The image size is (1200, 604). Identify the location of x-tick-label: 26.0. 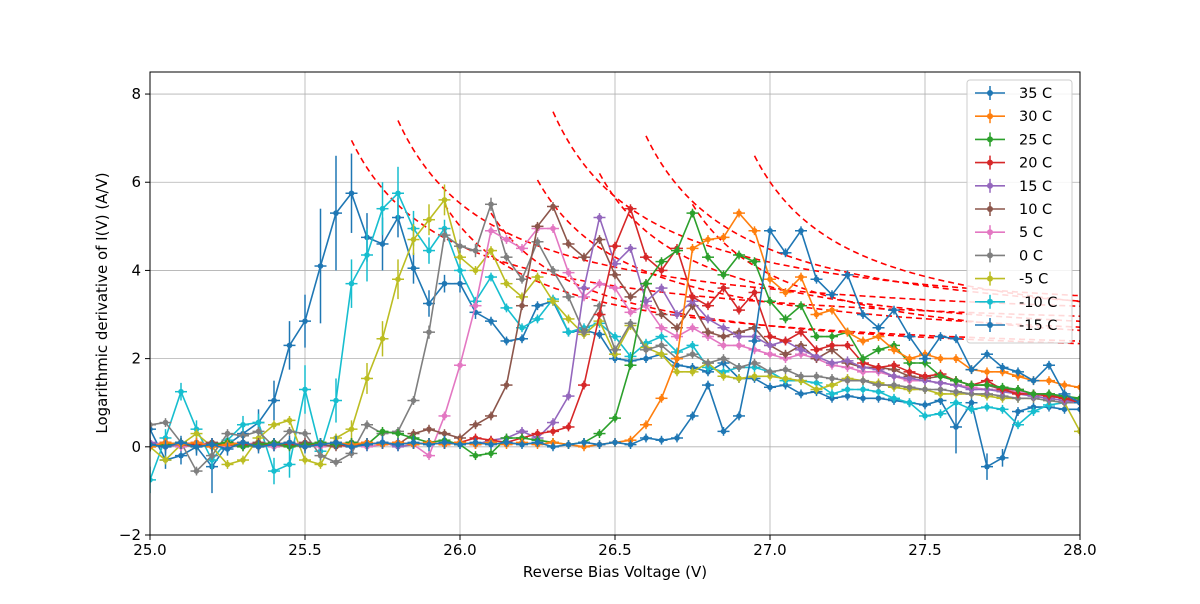
(459, 550).